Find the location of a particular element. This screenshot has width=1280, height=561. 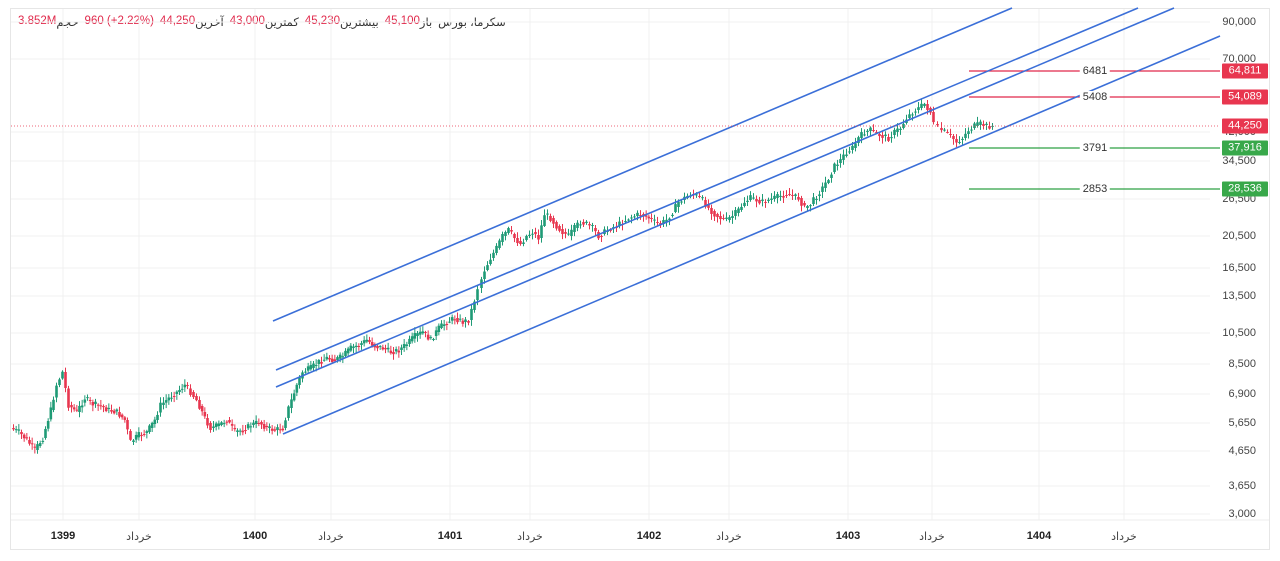

last-value: 44,250 is located at coordinates (177, 21).